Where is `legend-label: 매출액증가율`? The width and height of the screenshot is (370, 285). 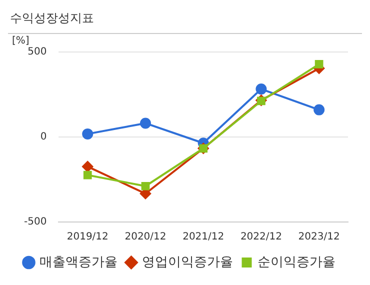 legend-label: 매출액증가율 is located at coordinates (78, 262).